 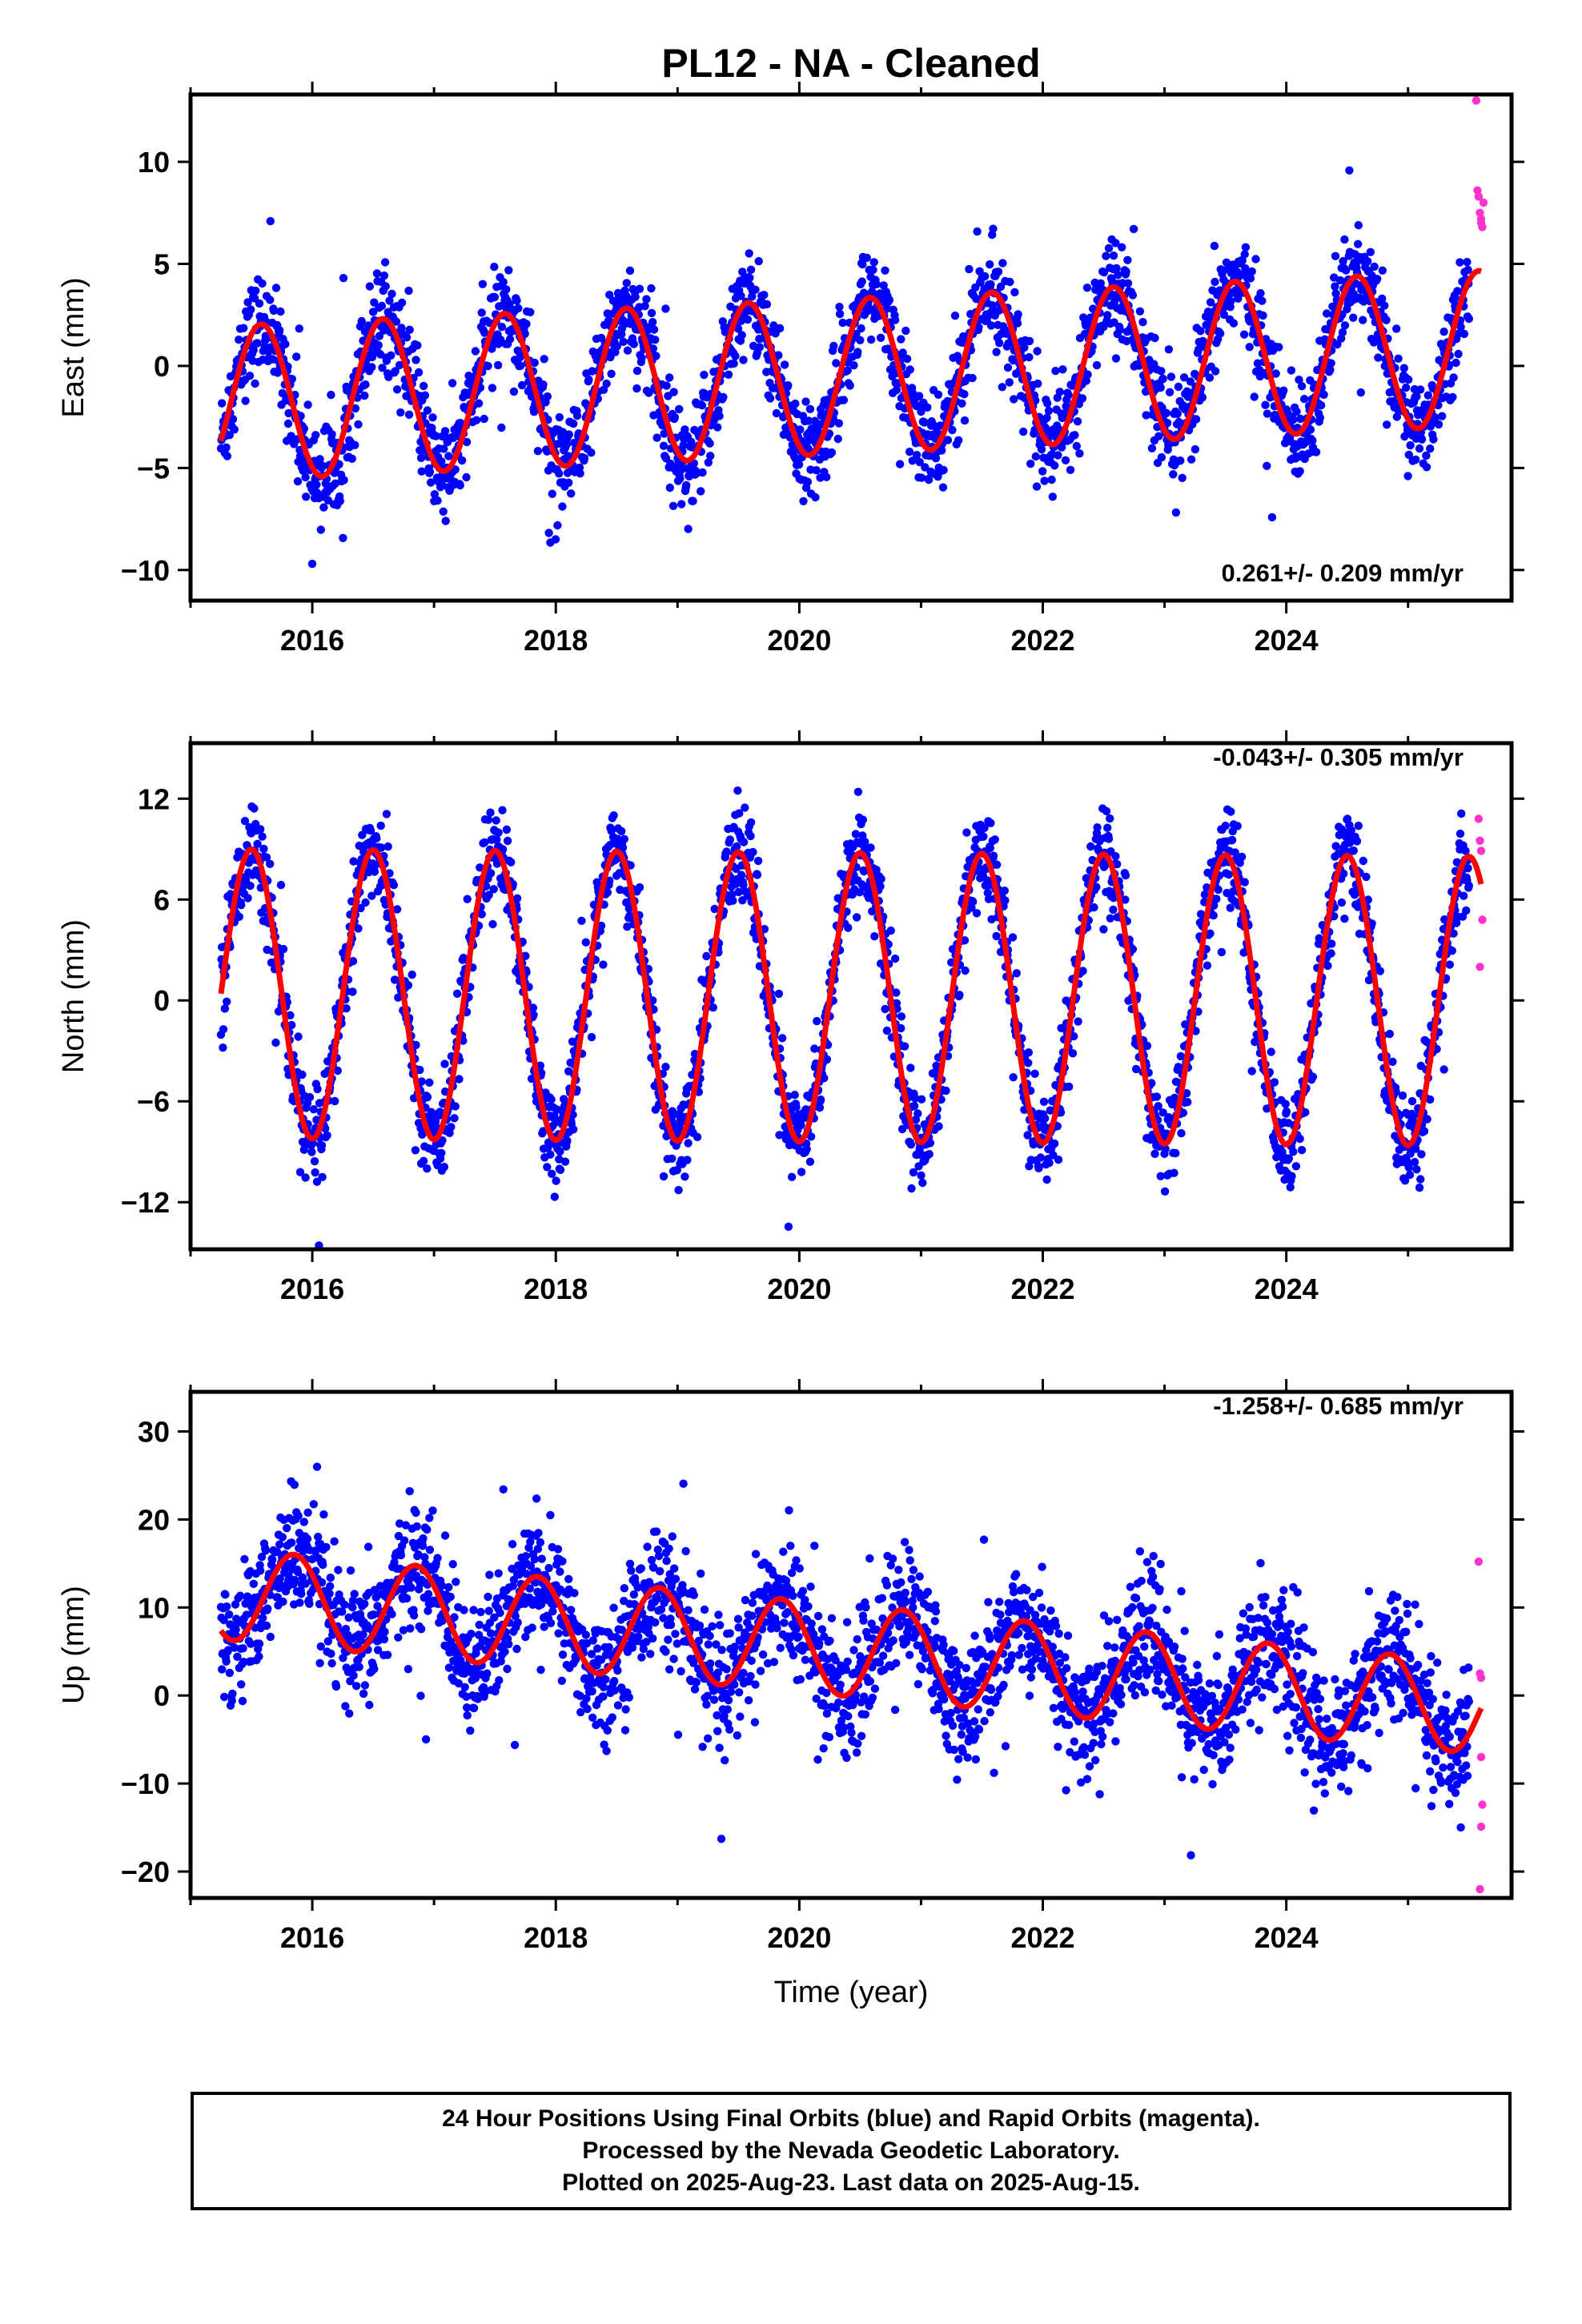 I want to click on y-tick-label: −5, so click(x=154, y=469).